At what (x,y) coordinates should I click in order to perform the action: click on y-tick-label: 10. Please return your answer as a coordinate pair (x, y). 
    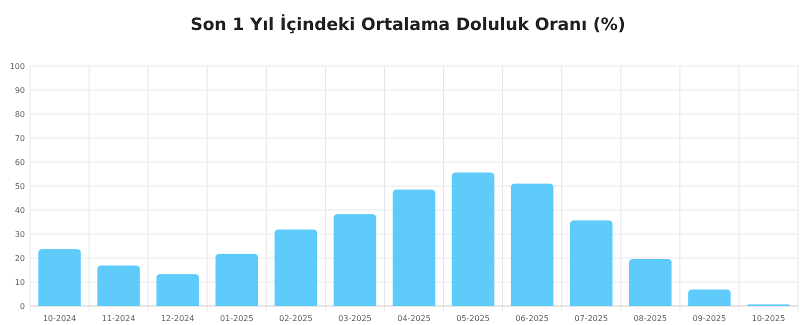
    Looking at the image, I should click on (19, 282).